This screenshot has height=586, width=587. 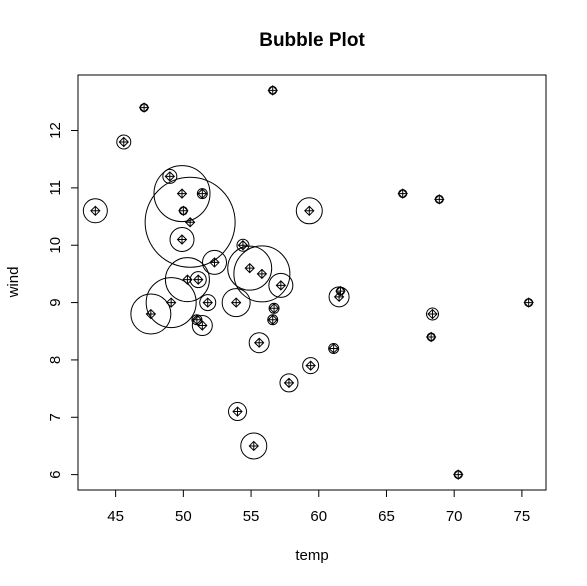 I want to click on x-axis-label: temp, so click(x=311, y=555).